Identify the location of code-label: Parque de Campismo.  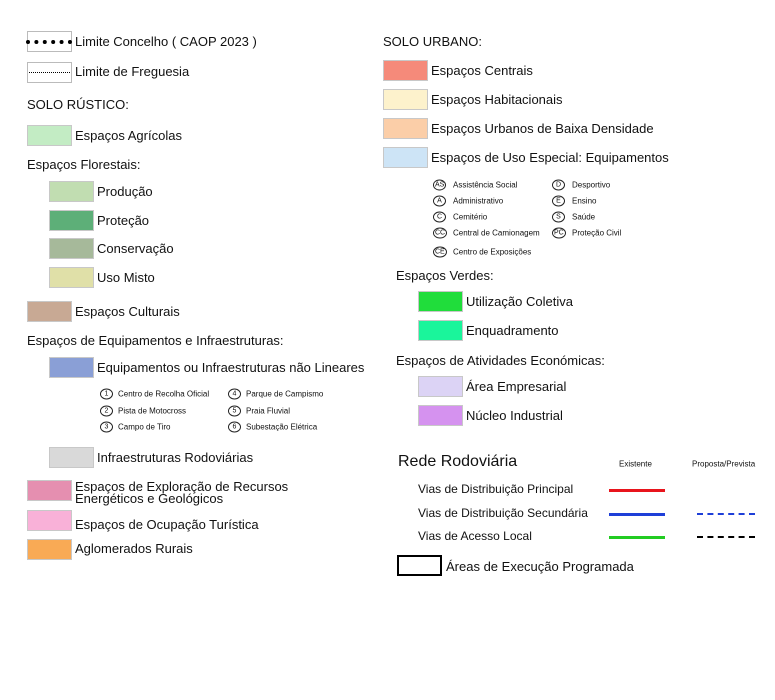
(285, 394).